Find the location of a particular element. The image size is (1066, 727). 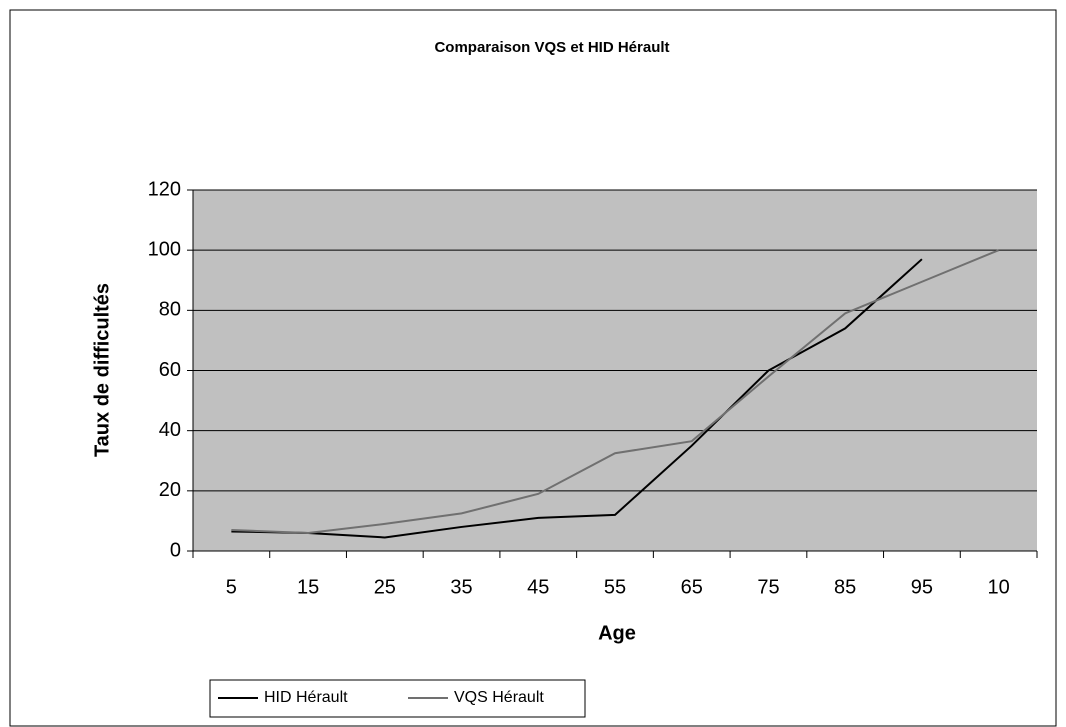

x-tick-label: 55 is located at coordinates (615, 587).